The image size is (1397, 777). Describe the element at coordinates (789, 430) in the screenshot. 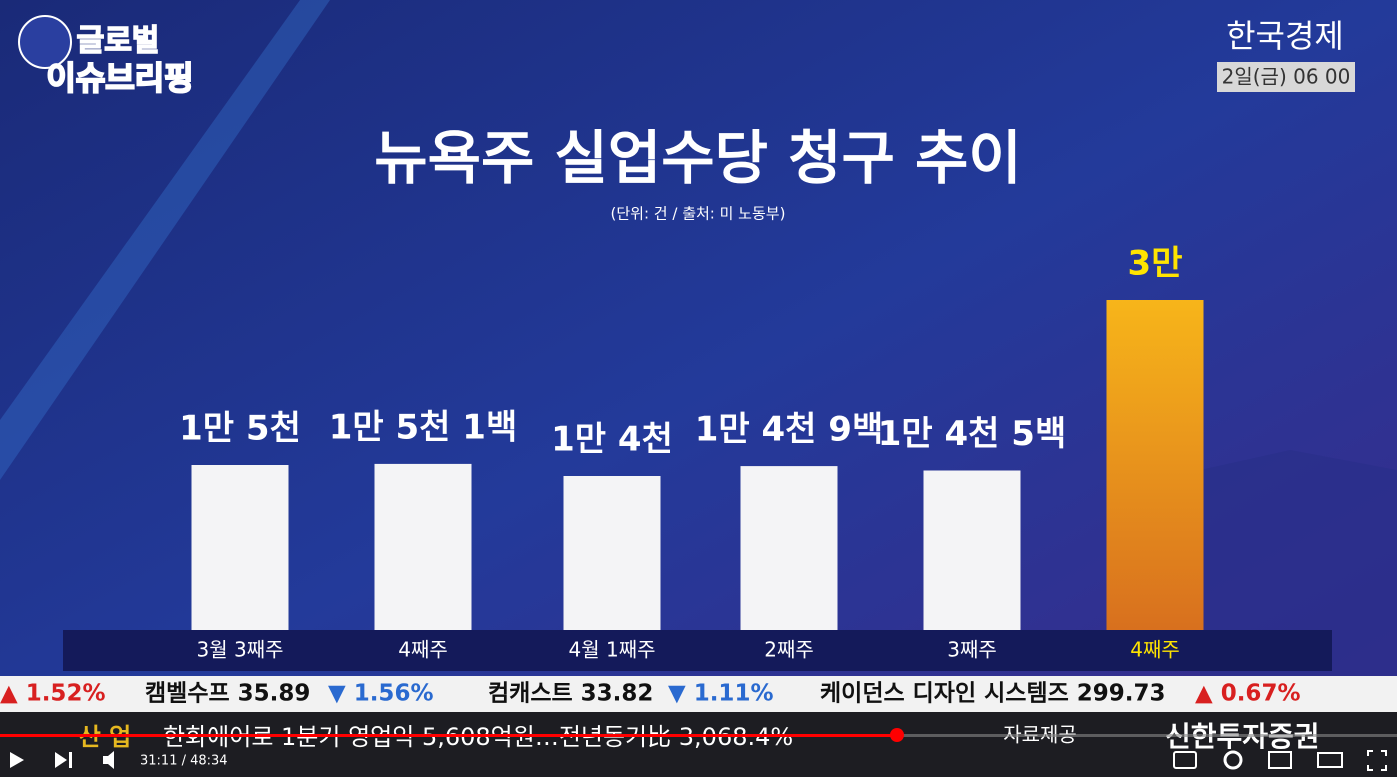

I see `value-label: 1만 4천 9백` at that location.